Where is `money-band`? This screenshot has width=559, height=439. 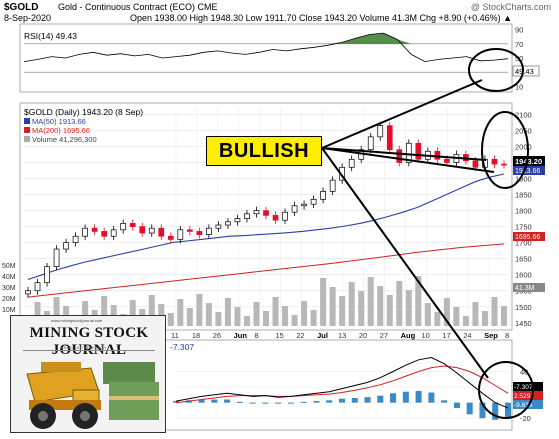 money-band is located at coordinates (134, 398).